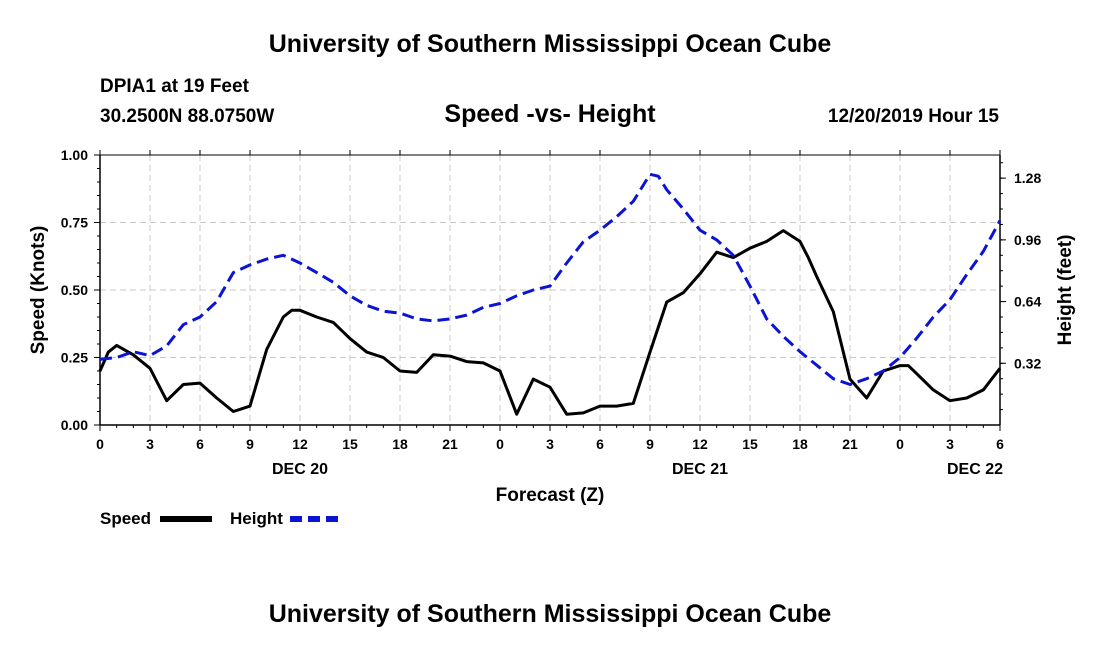 The width and height of the screenshot is (1100, 650). Describe the element at coordinates (256, 518) in the screenshot. I see `legend-height-label: Height` at that location.